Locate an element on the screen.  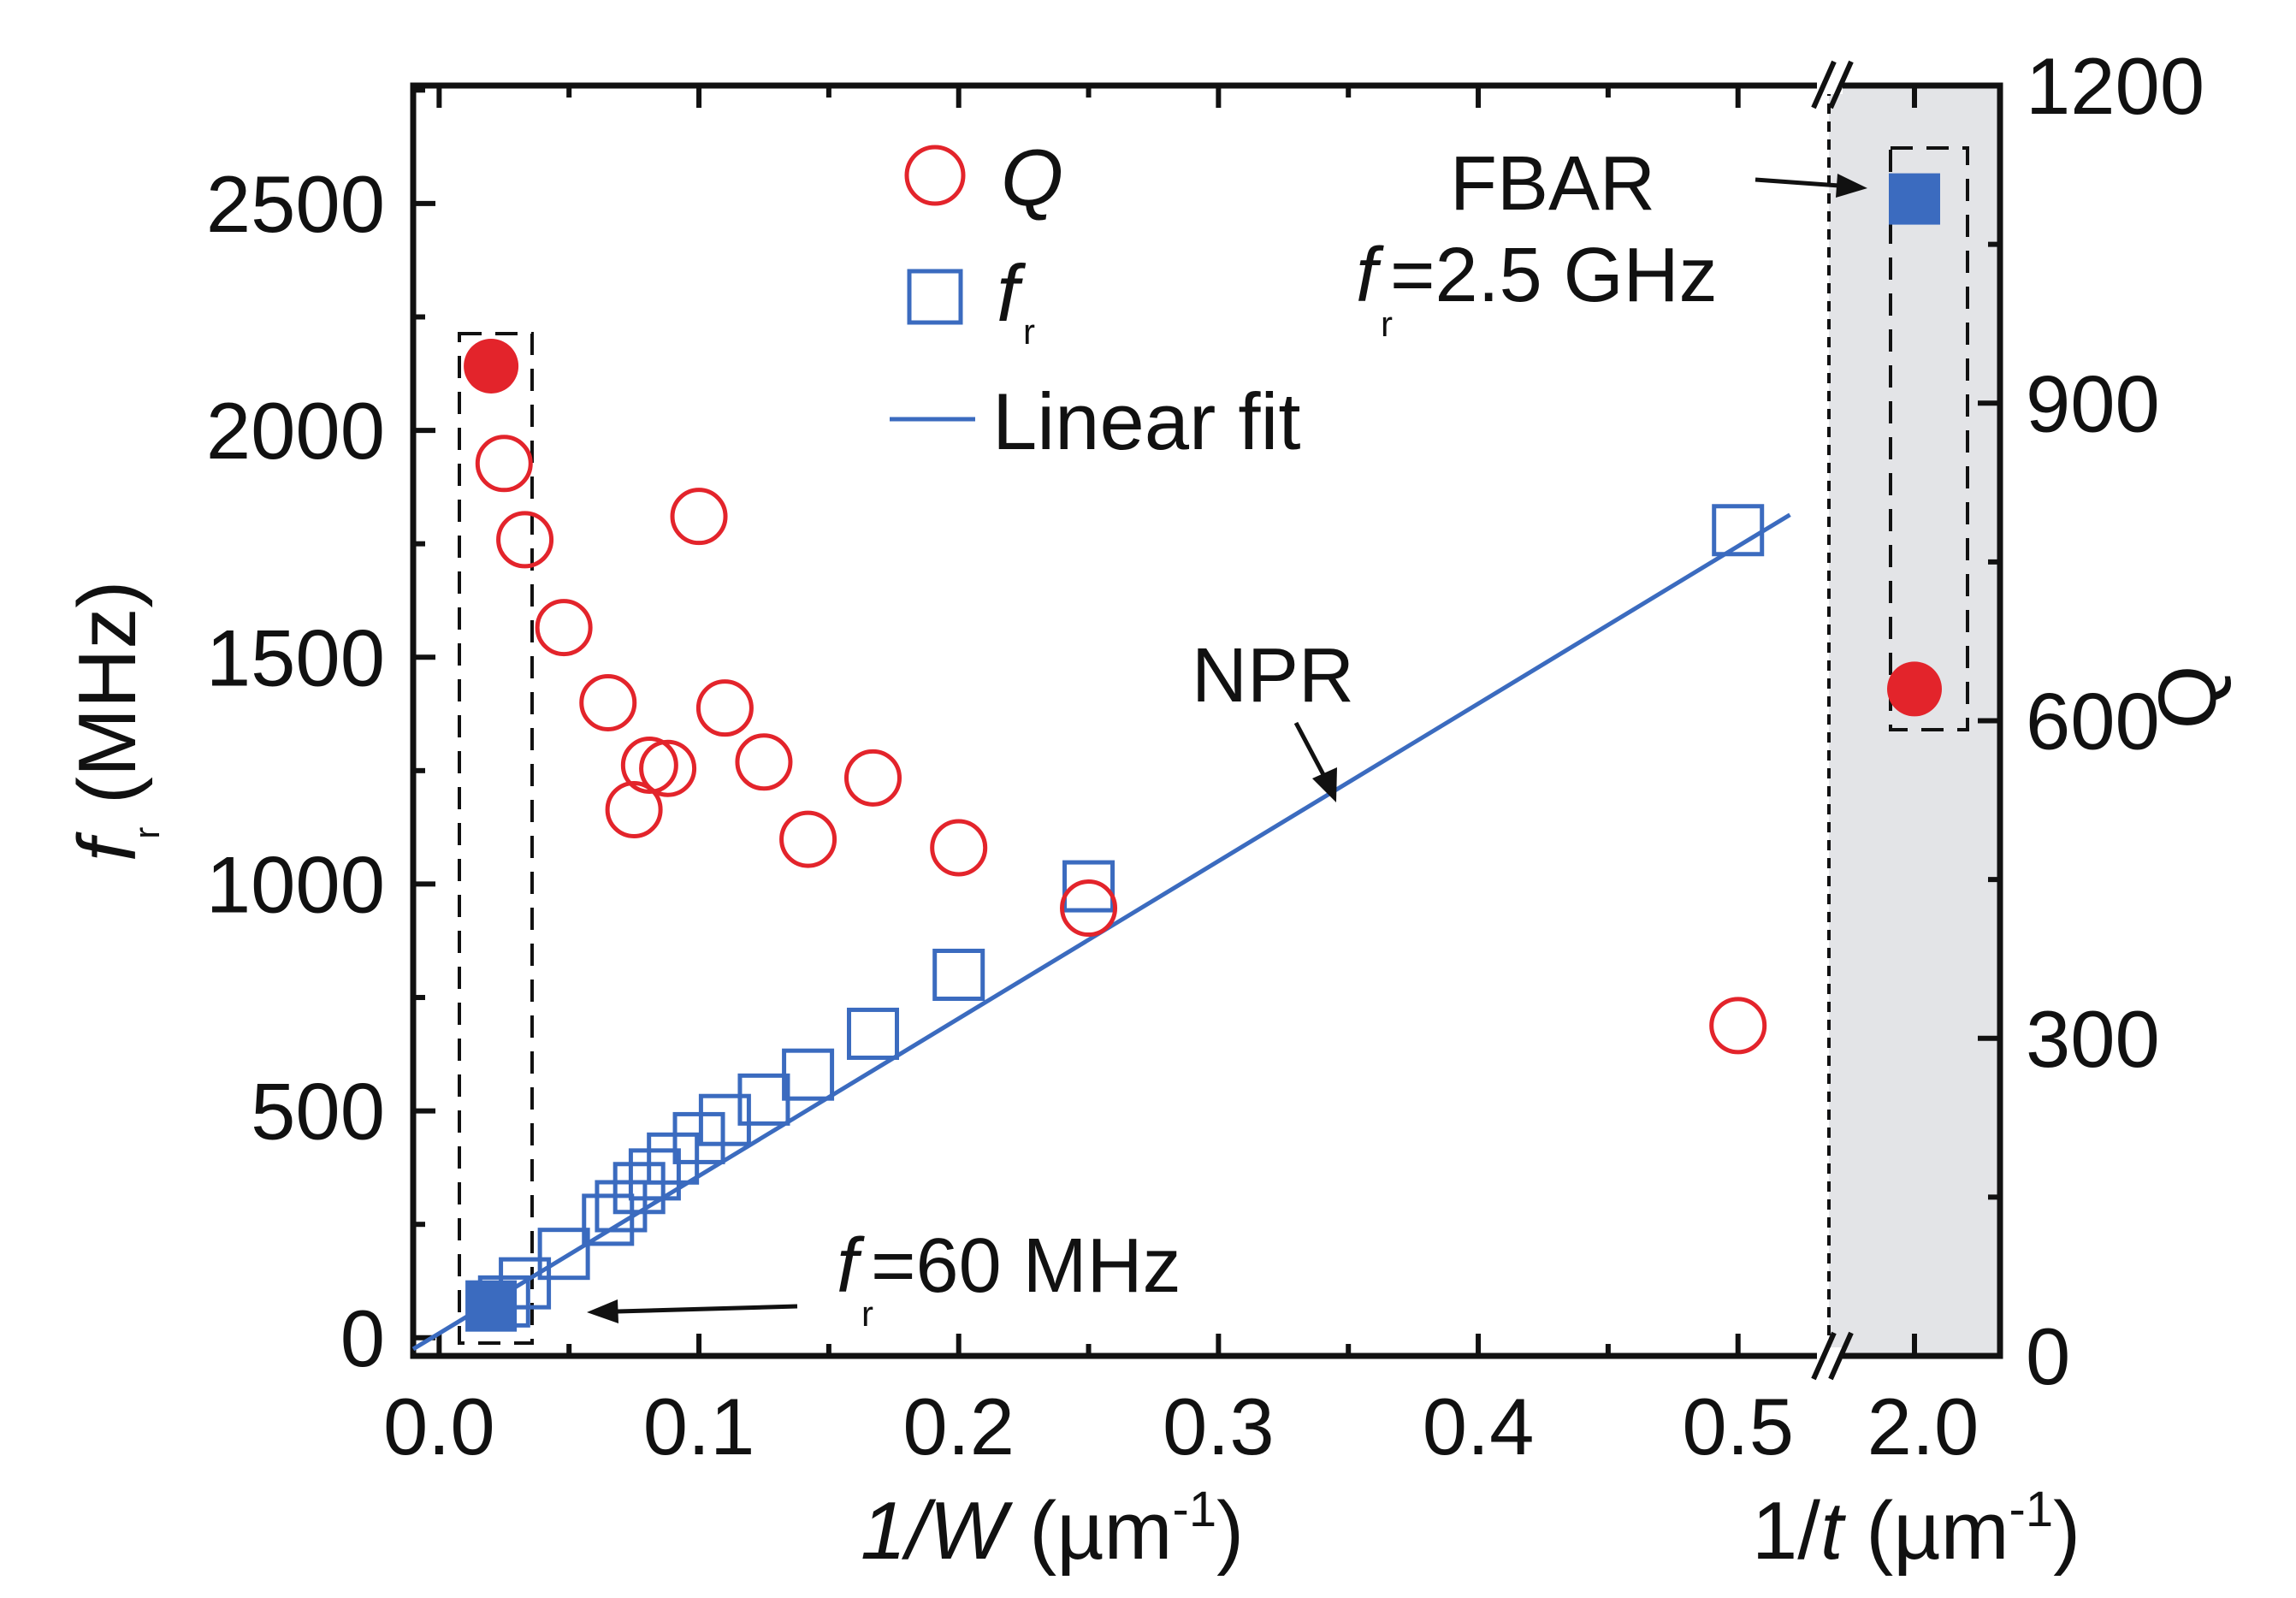
x-tick-label: 0.3 is located at coordinates (1219, 1426).